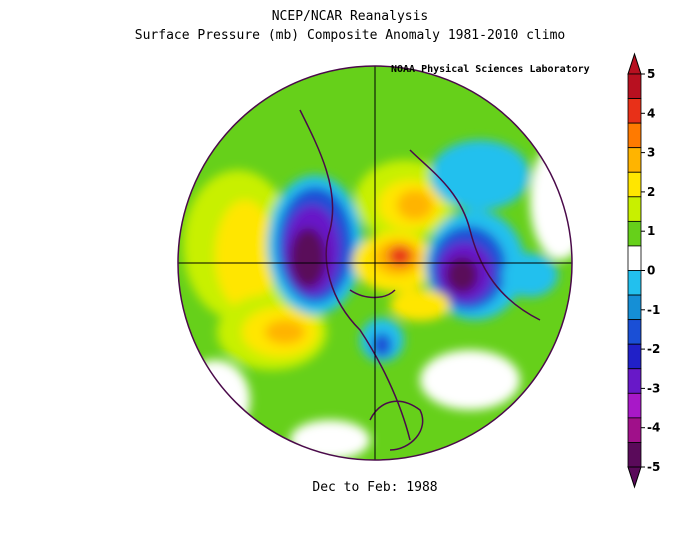 Image resolution: width=700 pixels, height=542 pixels. I want to click on anomaly-arctic-core, so click(400, 256).